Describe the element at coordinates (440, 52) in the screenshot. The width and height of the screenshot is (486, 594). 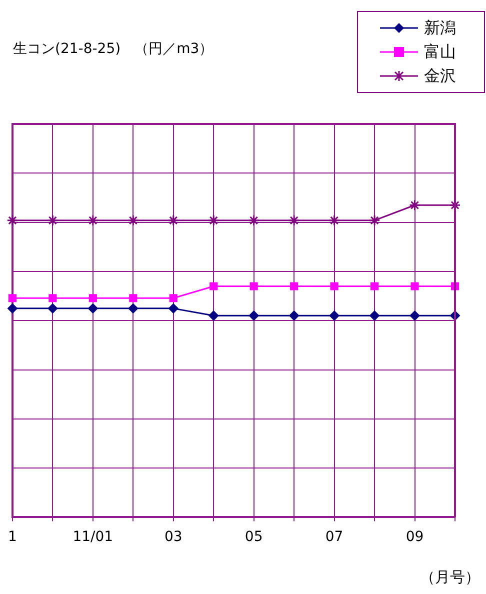
I see `legend-label: 富山` at that location.